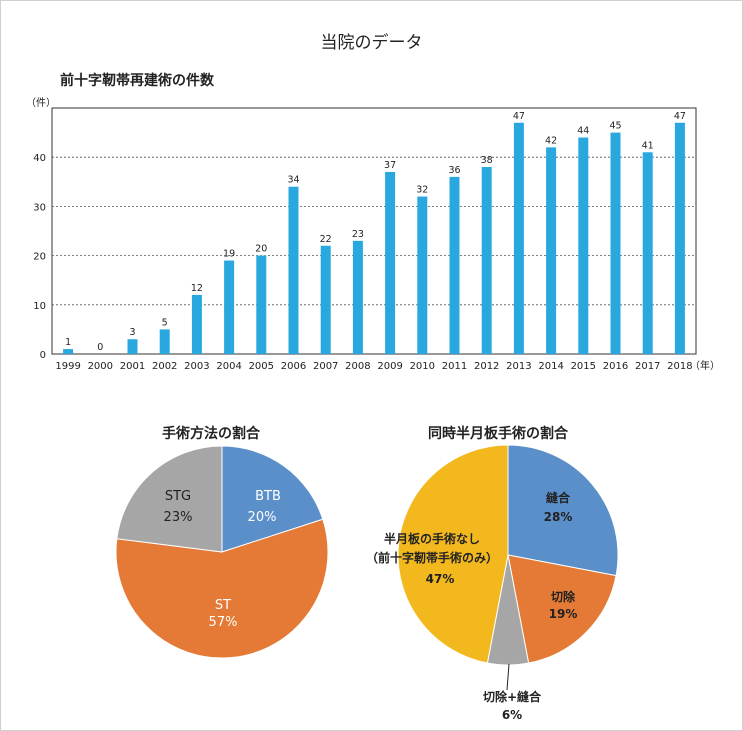  Describe the element at coordinates (615, 126) in the screenshot. I see `bar-value-label: 45` at that location.